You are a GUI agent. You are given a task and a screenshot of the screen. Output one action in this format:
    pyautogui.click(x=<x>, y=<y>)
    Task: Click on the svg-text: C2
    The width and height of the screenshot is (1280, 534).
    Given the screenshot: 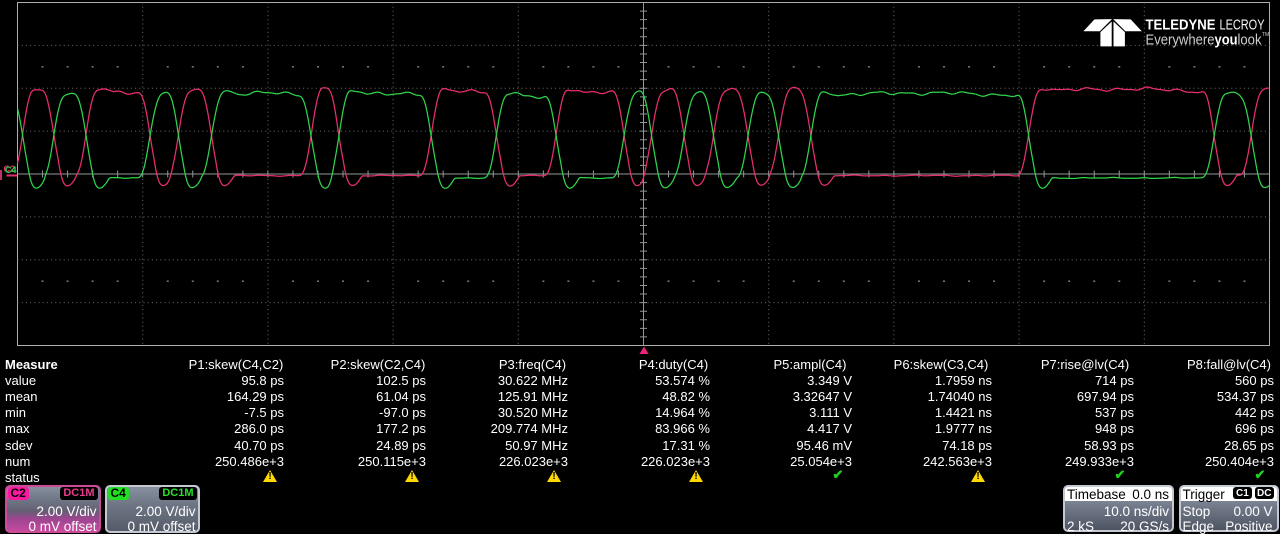 What is the action you would take?
    pyautogui.click(x=10, y=169)
    